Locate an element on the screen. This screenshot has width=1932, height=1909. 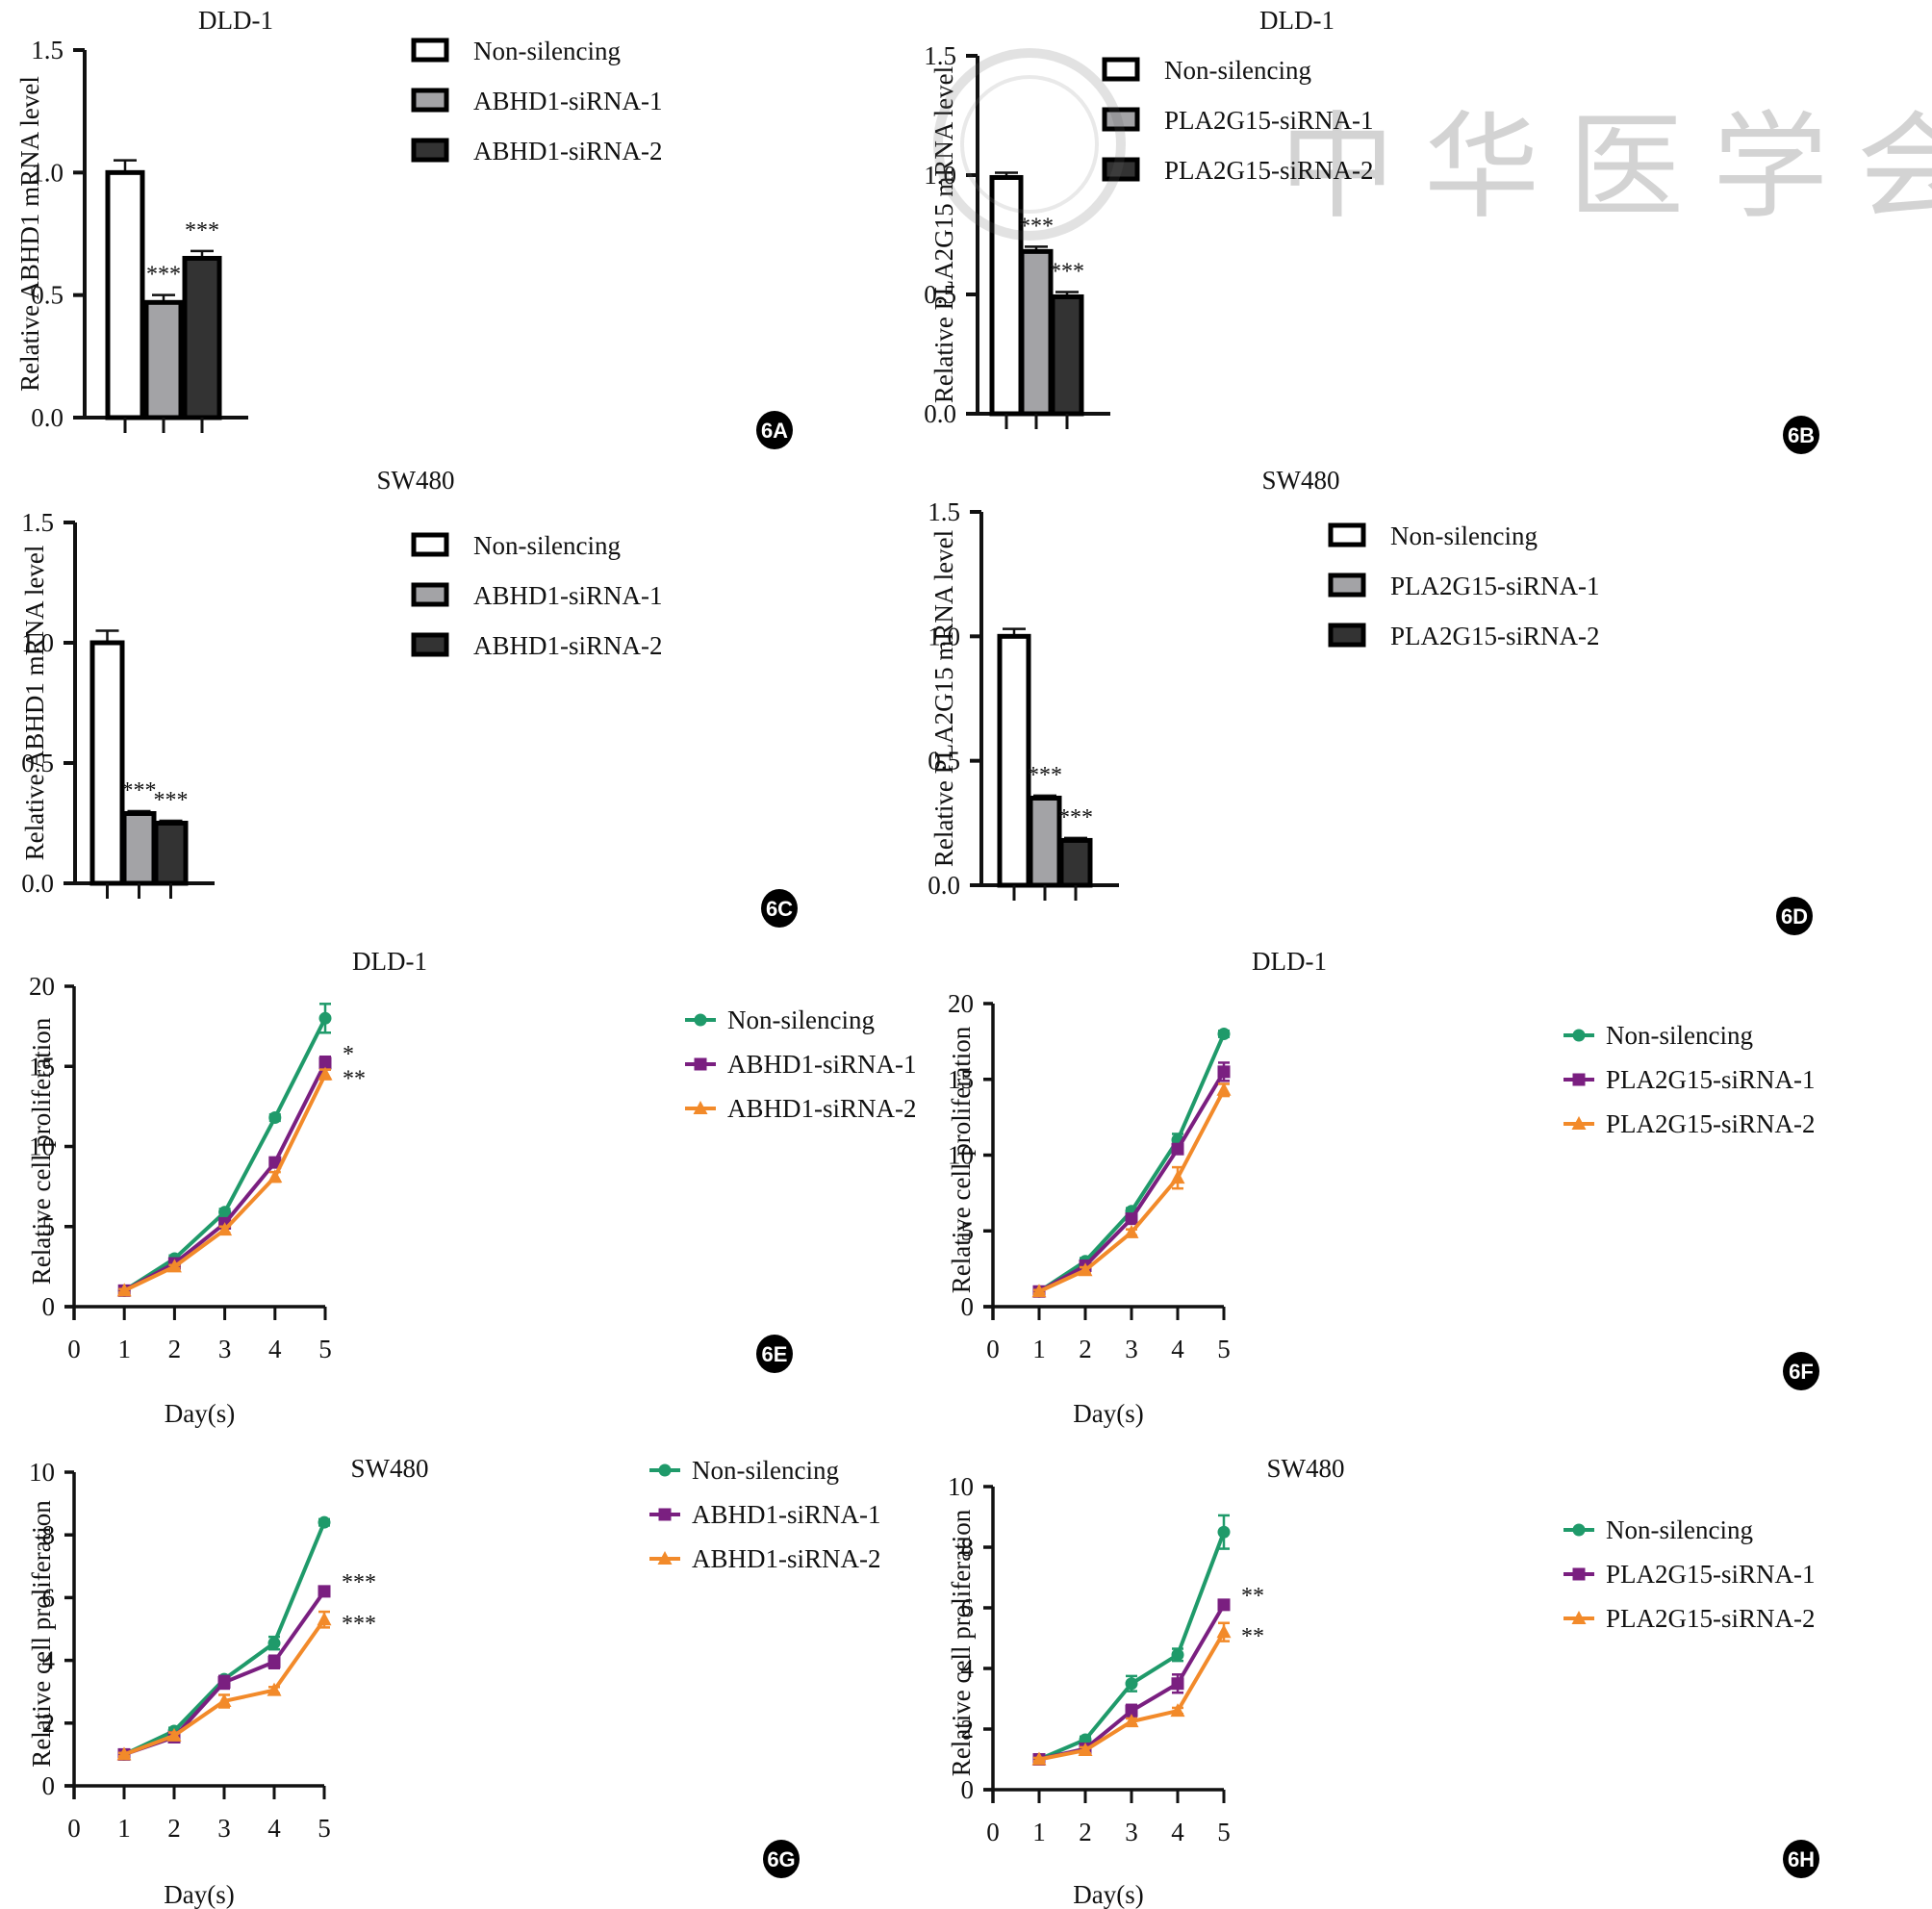
panel-label-text: 6E is located at coordinates (775, 1354).